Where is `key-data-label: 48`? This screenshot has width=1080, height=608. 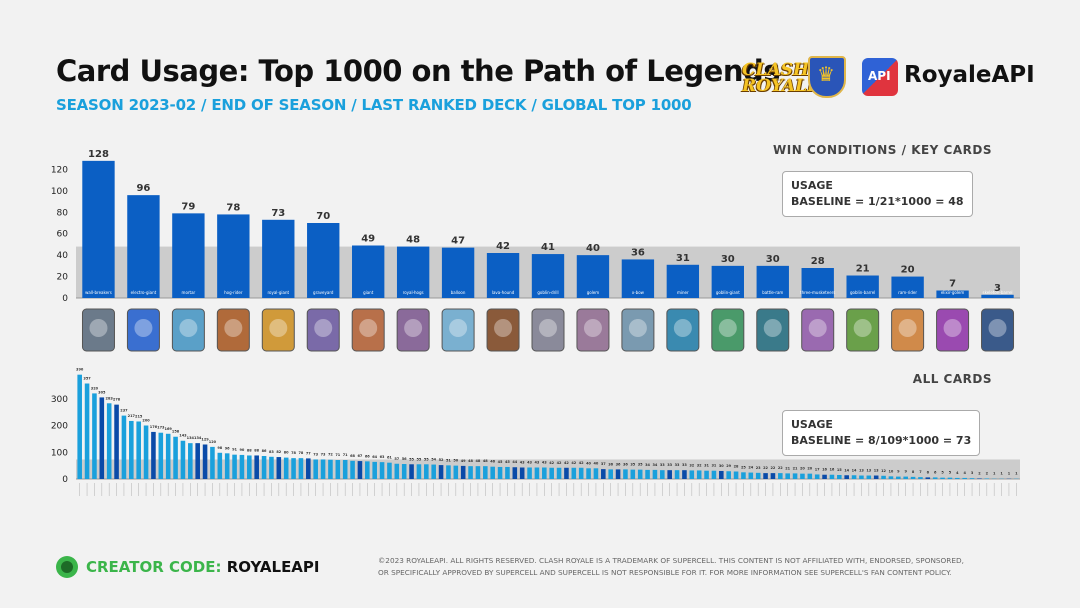 key-data-label: 48 is located at coordinates (413, 240).